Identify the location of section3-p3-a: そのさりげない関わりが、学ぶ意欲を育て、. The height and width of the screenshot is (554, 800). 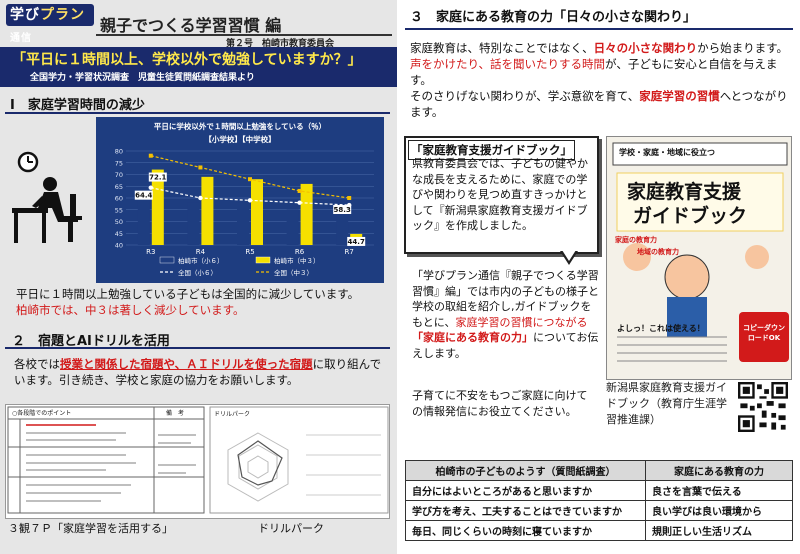
(525, 96).